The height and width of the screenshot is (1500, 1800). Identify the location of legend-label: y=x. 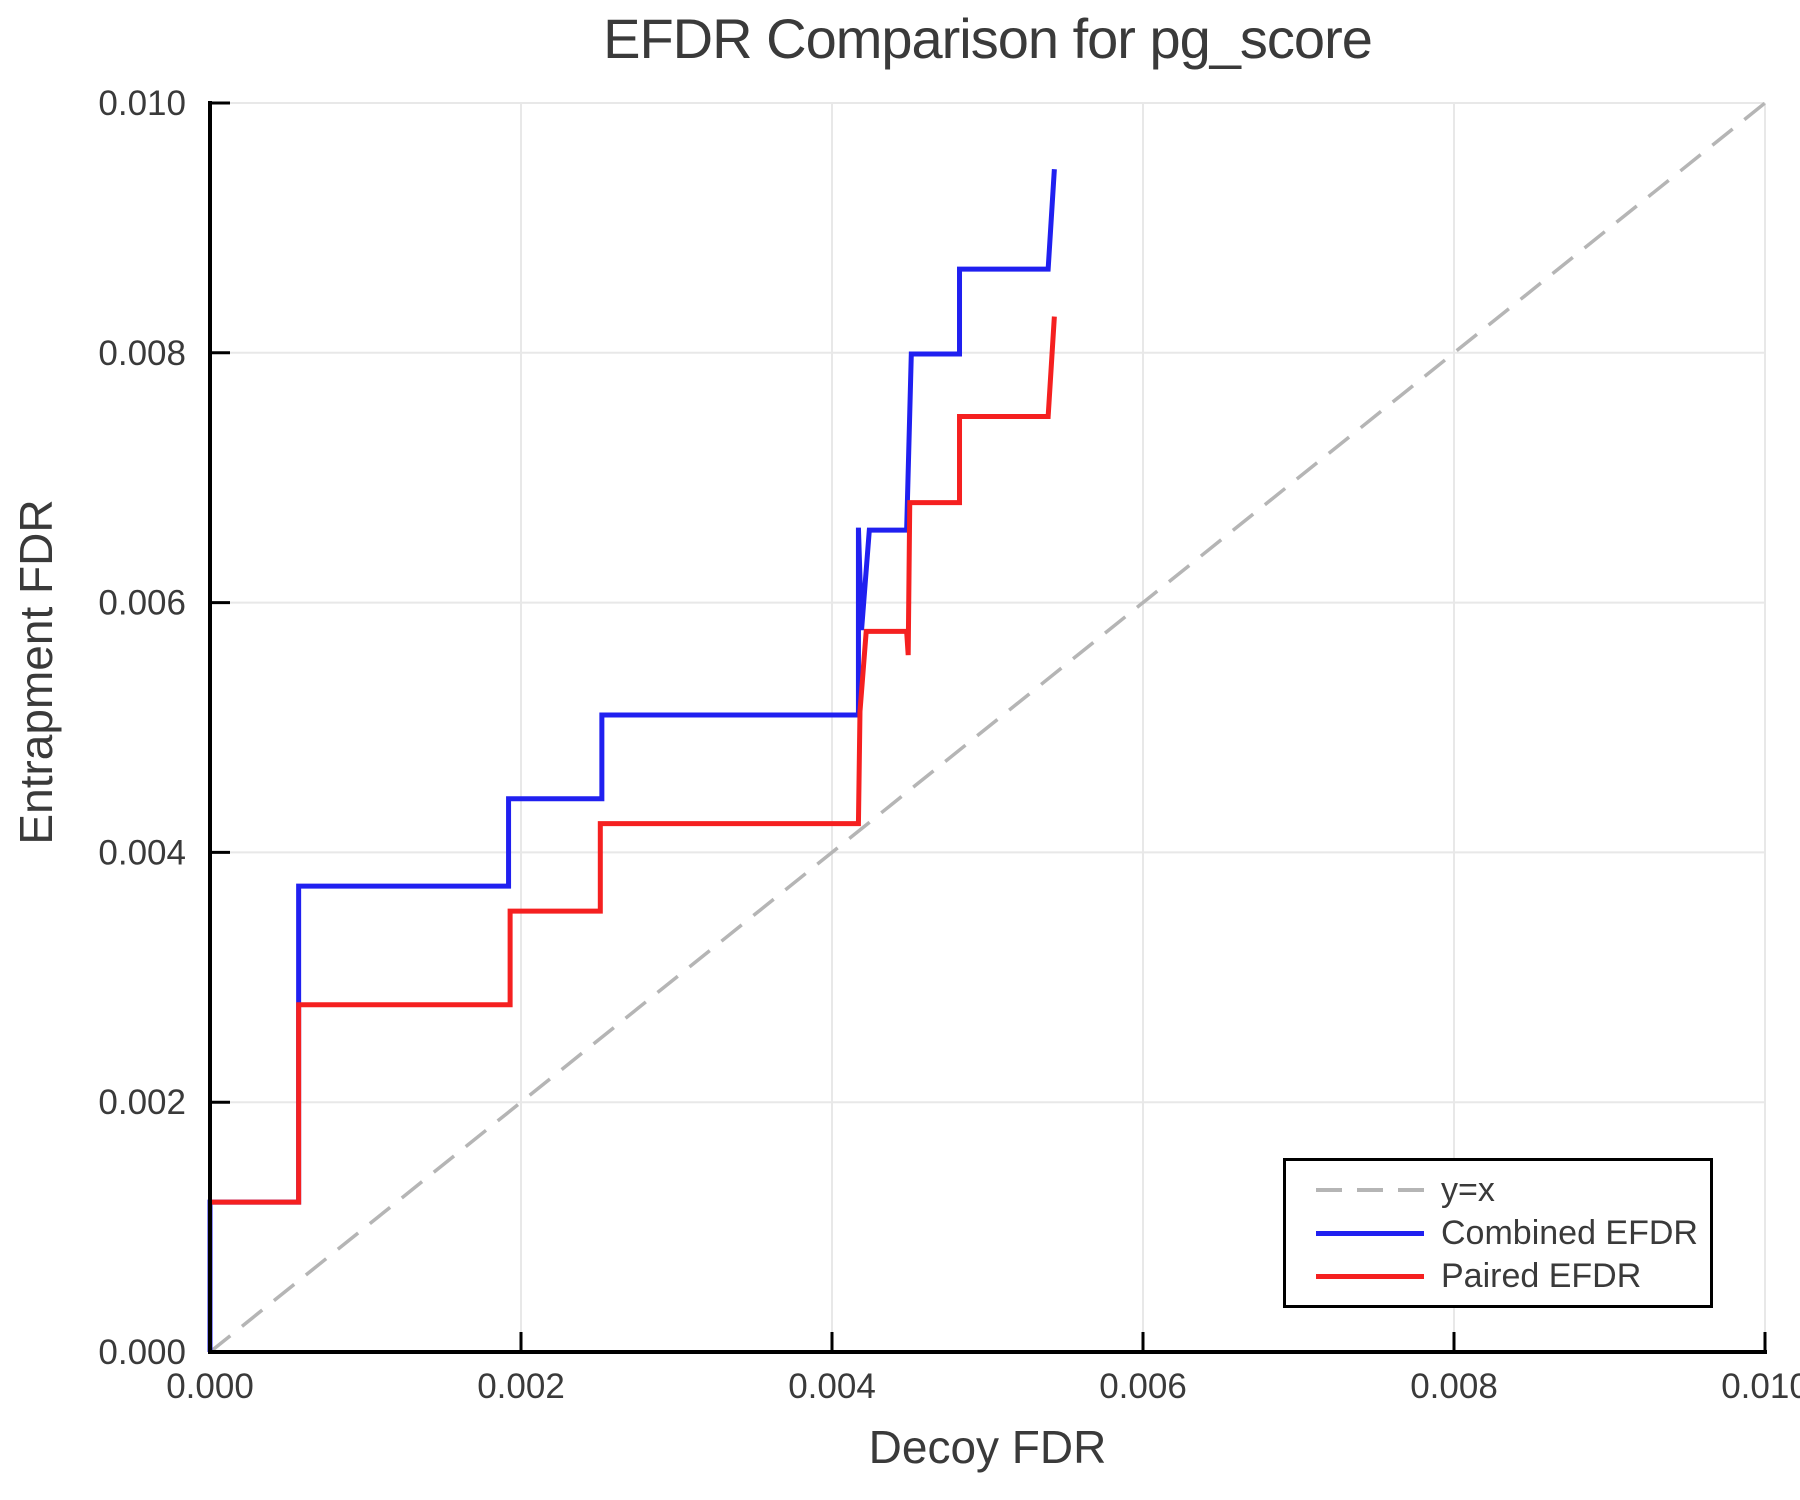
(1468, 1190).